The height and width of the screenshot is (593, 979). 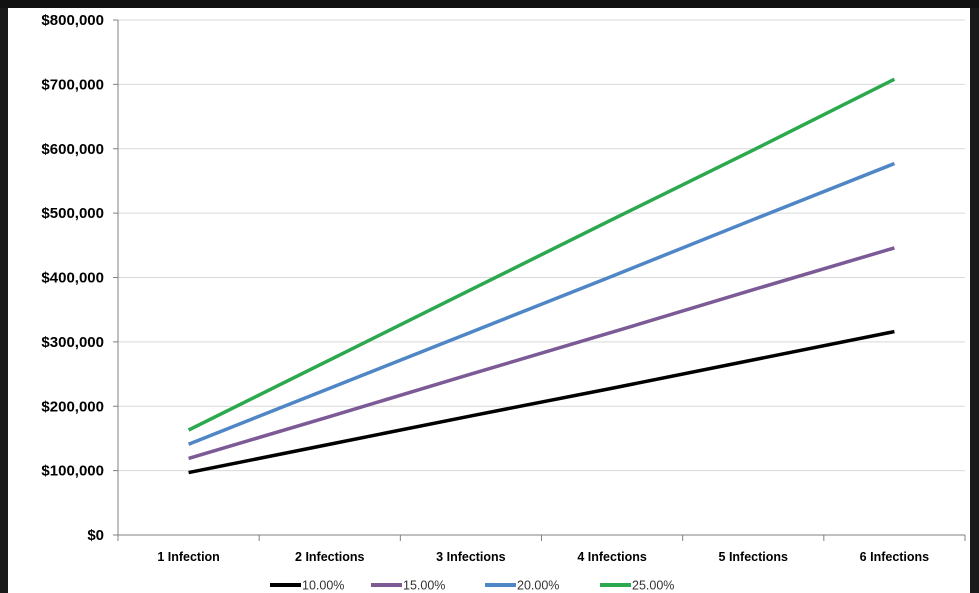 What do you see at coordinates (72, 471) in the screenshot?
I see `y-tick-label: $100,000` at bounding box center [72, 471].